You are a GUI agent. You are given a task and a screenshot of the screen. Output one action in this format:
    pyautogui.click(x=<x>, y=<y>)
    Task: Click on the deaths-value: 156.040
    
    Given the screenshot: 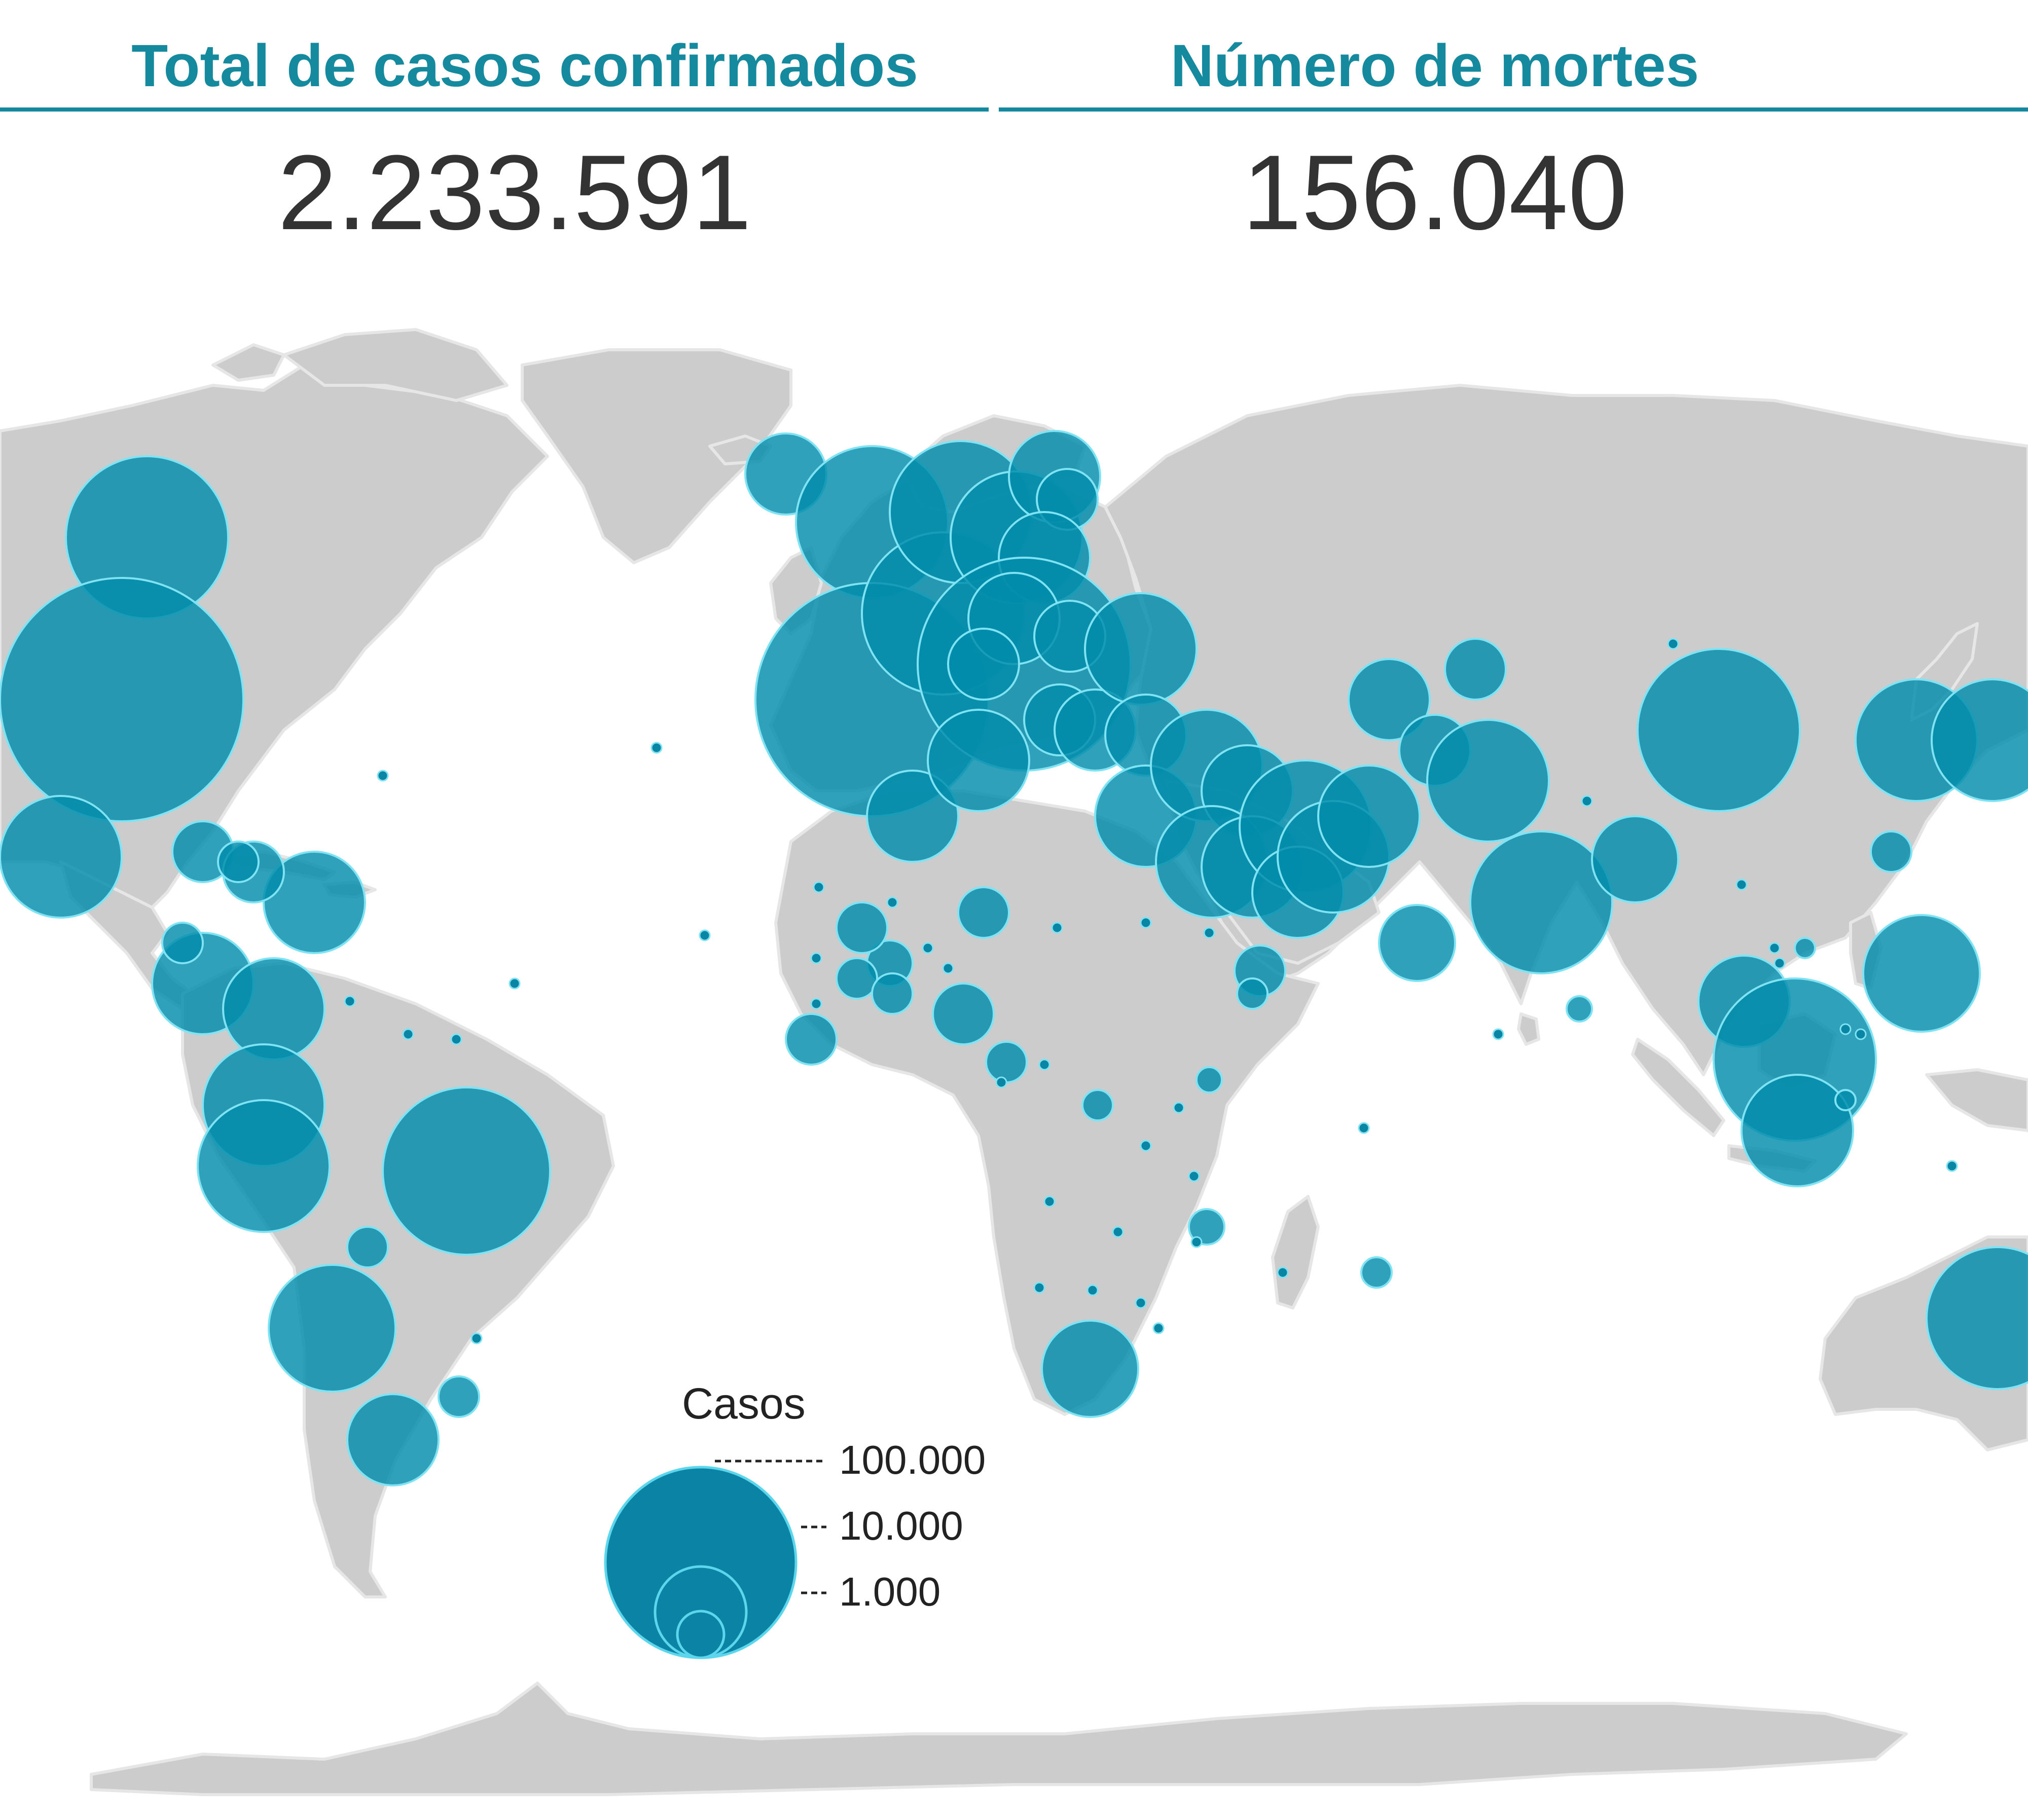 What is the action you would take?
    pyautogui.click(x=1434, y=192)
    